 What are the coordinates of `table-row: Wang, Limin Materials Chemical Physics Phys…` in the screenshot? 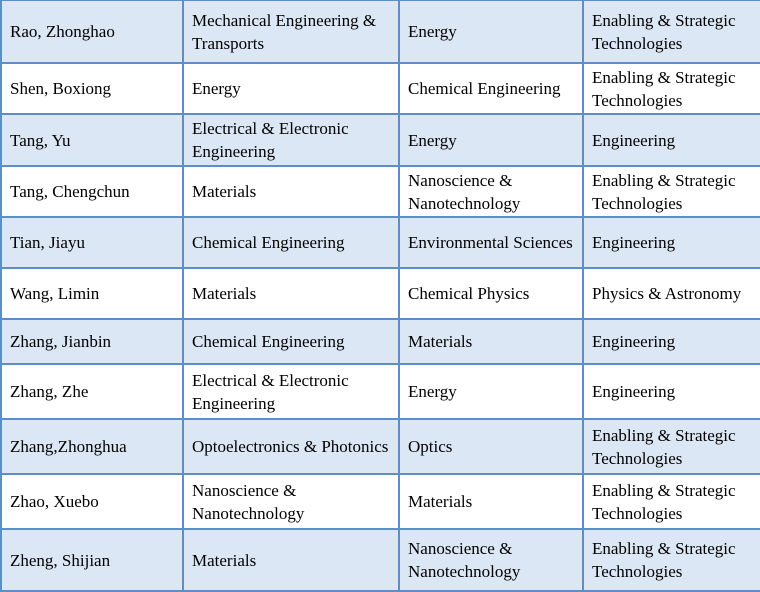 It's located at (380, 293).